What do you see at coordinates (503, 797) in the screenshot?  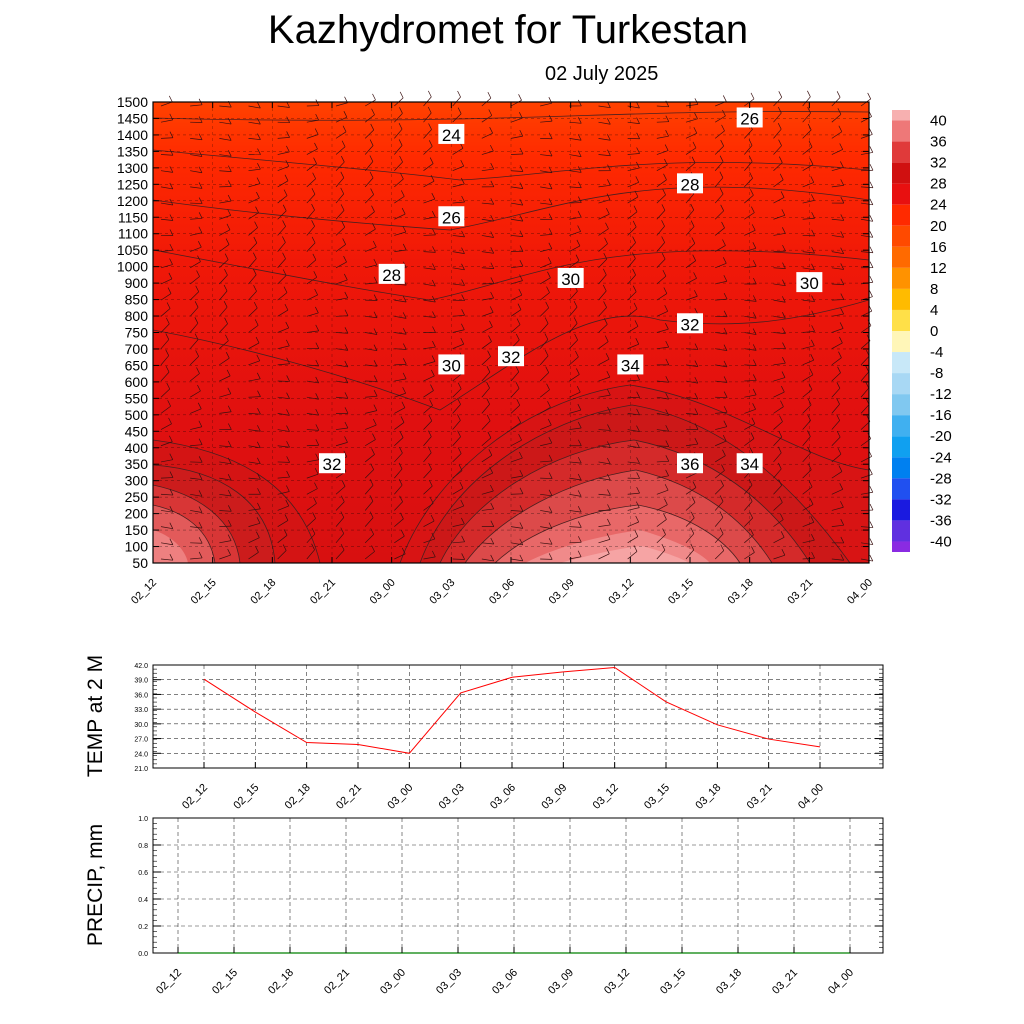 I see `x-tick-label: 03_06` at bounding box center [503, 797].